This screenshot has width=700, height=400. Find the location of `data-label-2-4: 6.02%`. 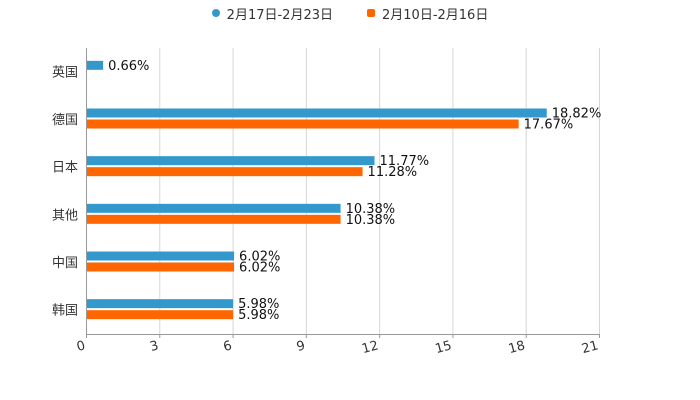

data-label-2-4: 6.02% is located at coordinates (259, 268).